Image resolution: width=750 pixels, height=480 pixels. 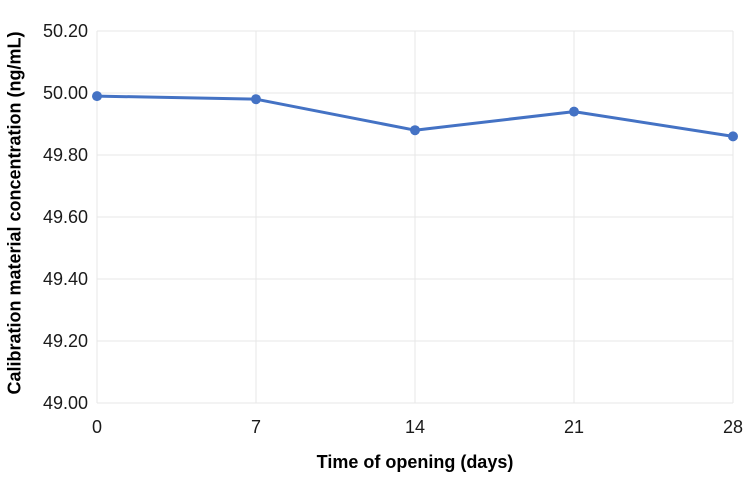 What do you see at coordinates (574, 427) in the screenshot?
I see `x-tick-label: 21` at bounding box center [574, 427].